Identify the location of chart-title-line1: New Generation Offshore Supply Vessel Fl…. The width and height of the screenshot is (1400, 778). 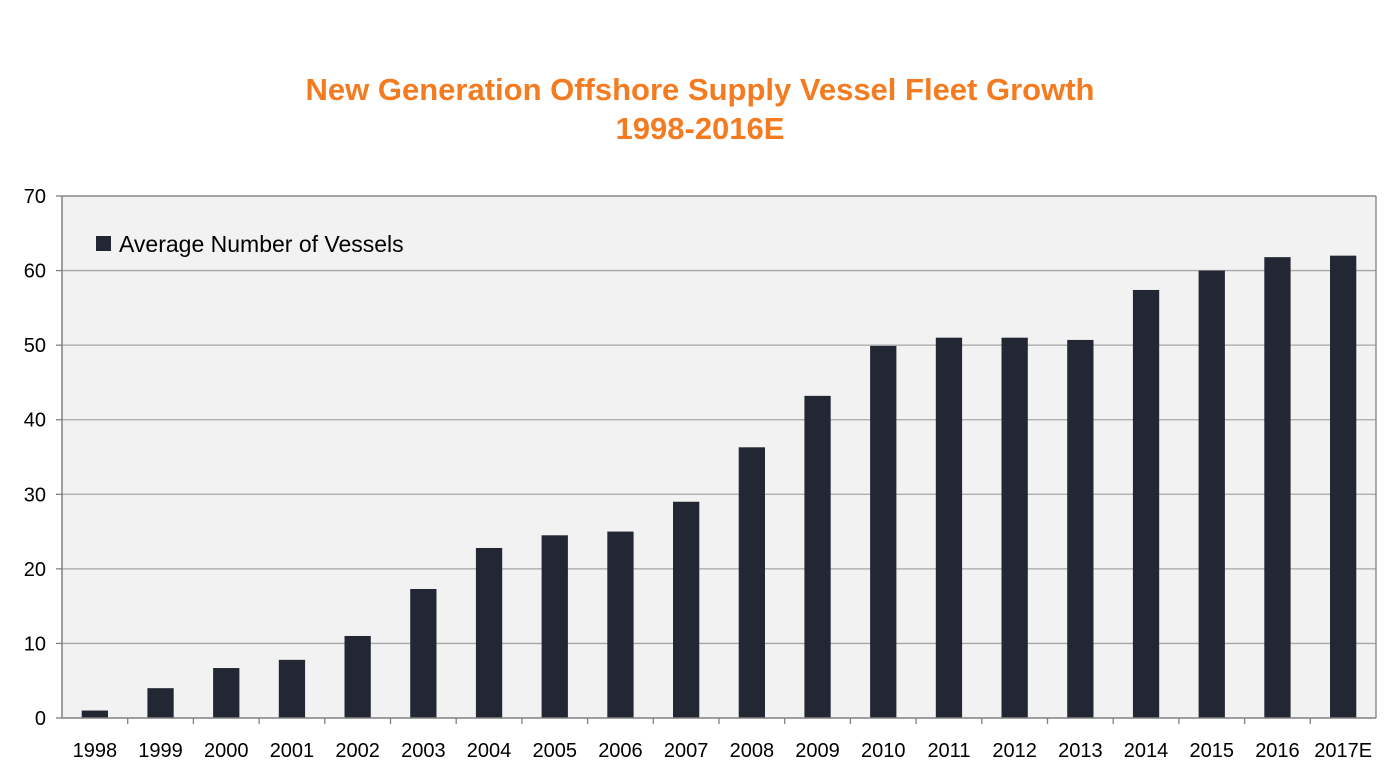
(700, 89).